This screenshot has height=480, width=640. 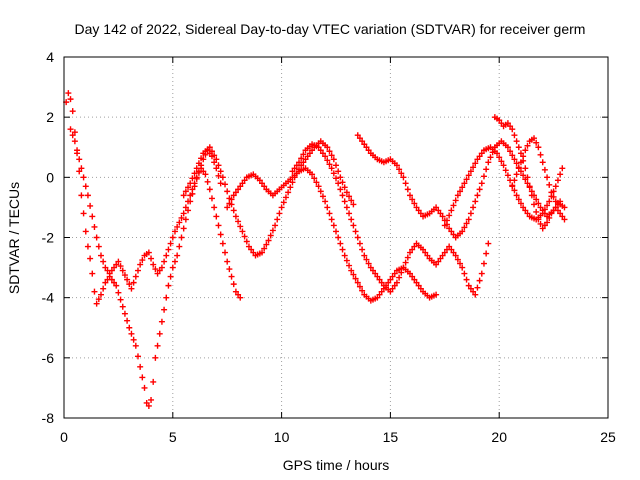 I want to click on y-tick-labels: -8 -6 -4 -2 0 2 4, so click(x=48, y=237).